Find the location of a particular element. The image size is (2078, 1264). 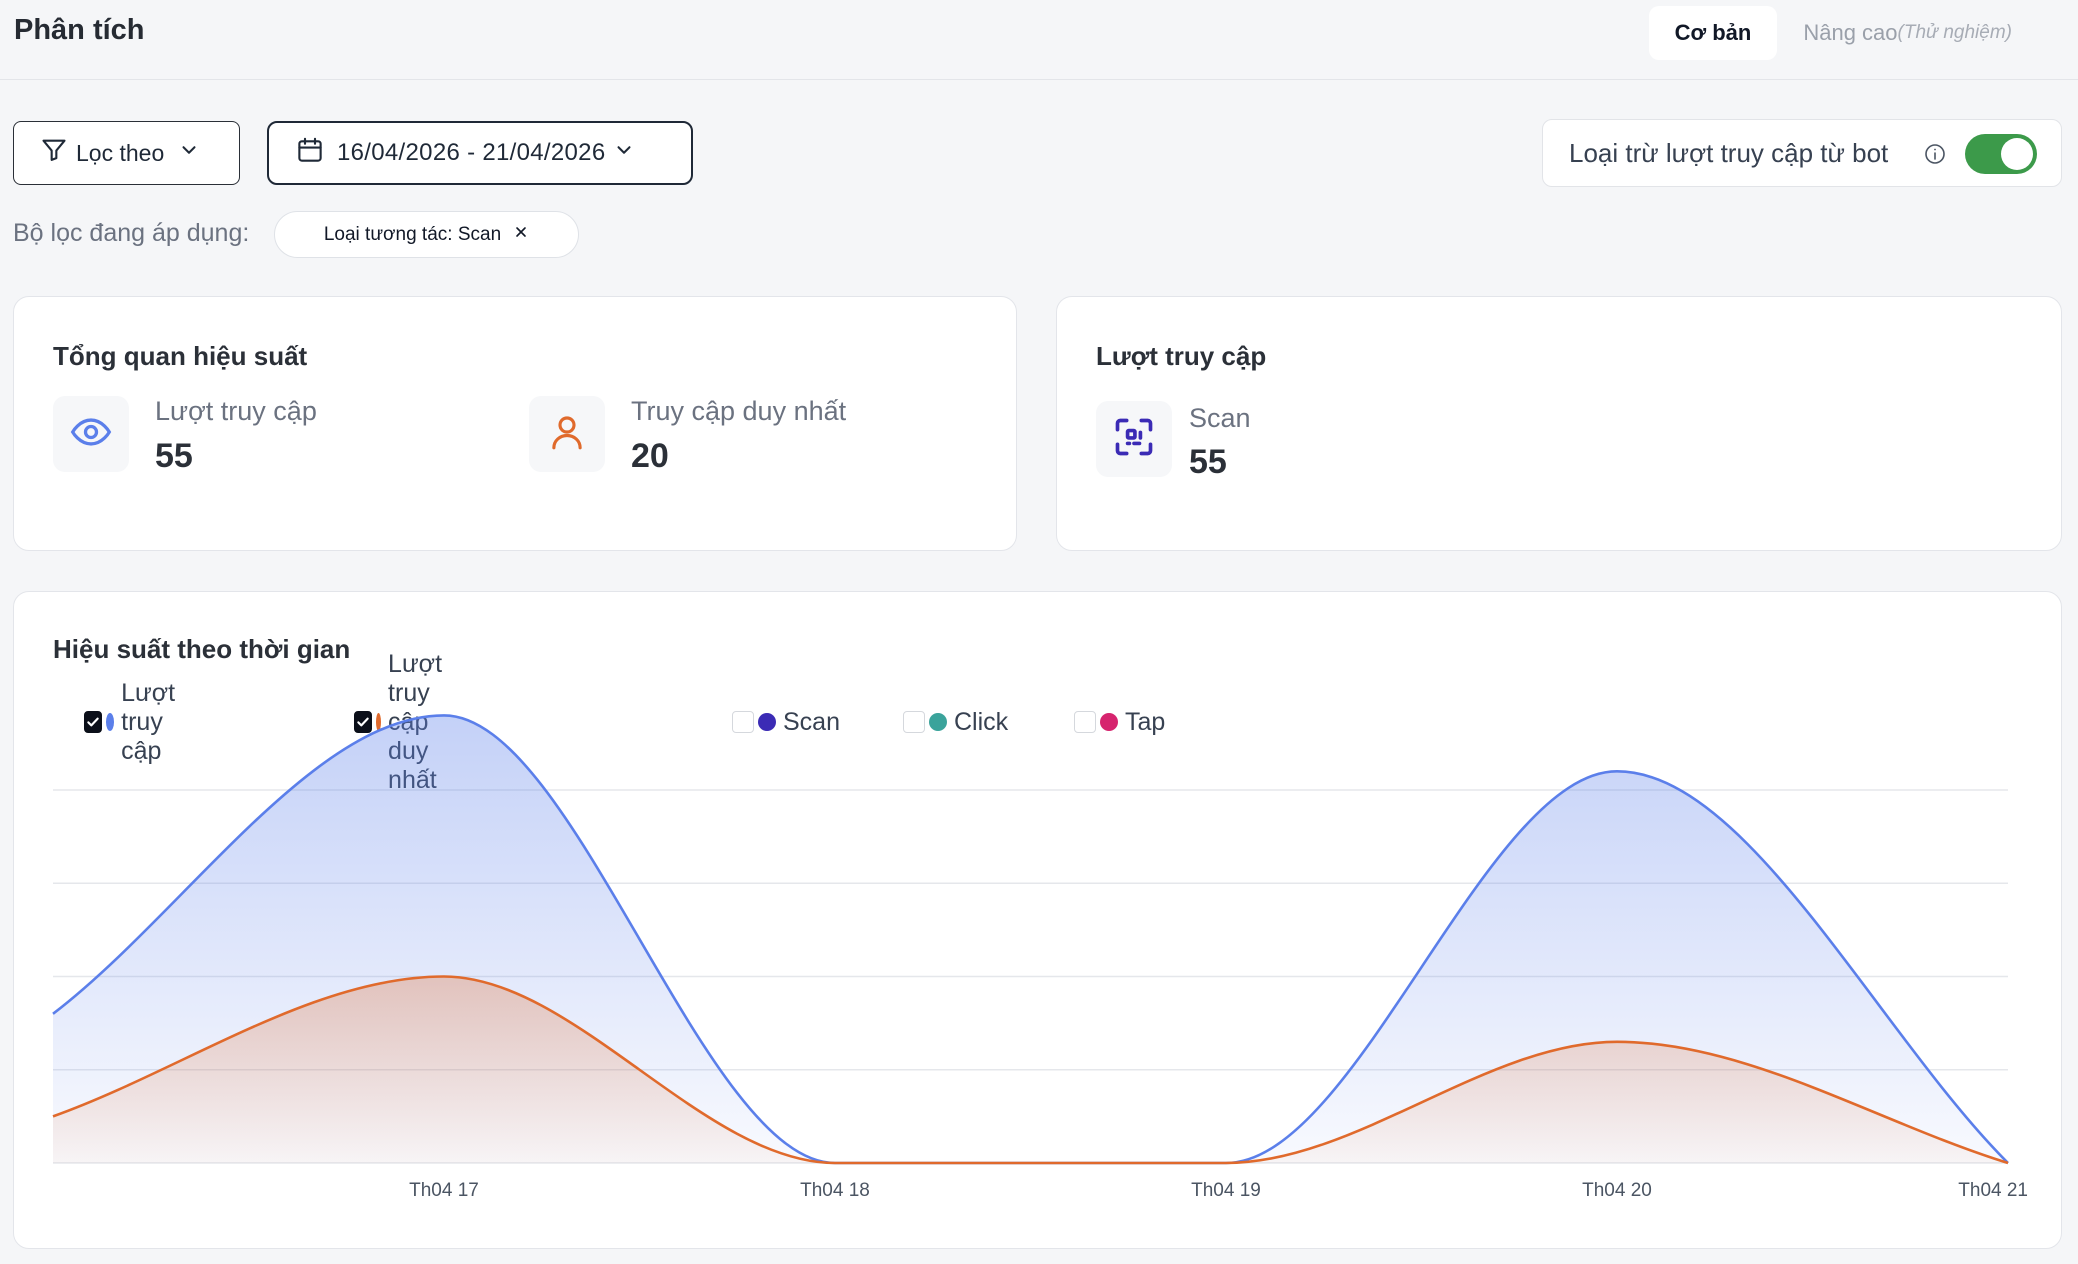

legend-label-visits: Lượt truy cập is located at coordinates (148, 721).